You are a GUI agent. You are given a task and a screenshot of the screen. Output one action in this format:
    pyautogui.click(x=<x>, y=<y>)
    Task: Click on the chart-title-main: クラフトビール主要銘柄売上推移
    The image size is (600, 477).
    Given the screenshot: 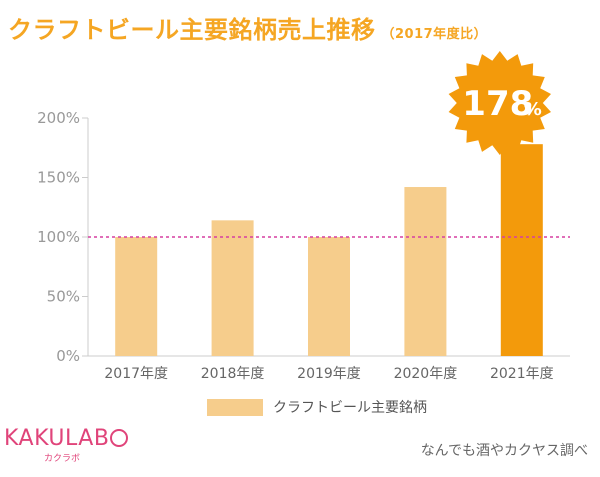 What is the action you would take?
    pyautogui.click(x=192, y=30)
    